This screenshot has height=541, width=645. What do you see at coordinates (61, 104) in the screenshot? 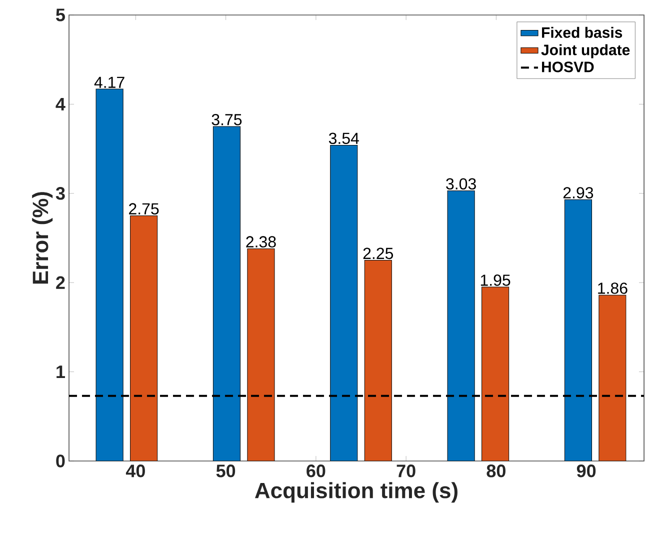
I see `y-tick-label: 4` at bounding box center [61, 104].